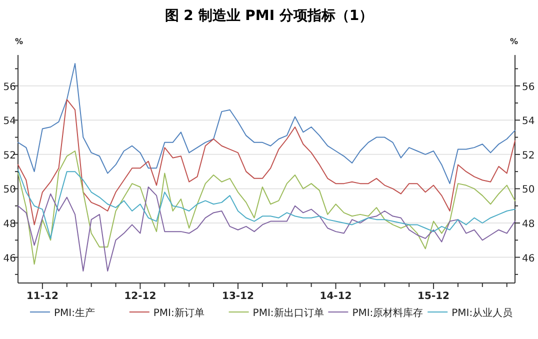 The height and width of the screenshot is (339, 538). Describe the element at coordinates (288, 313) in the screenshot. I see `legend-label: PMI:新出口订单` at that location.